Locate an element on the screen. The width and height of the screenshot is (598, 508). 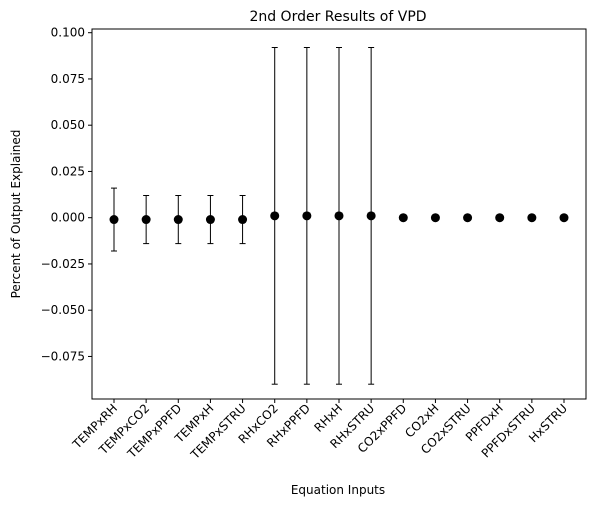
y-tick-label: −0.025 is located at coordinates (63, 264).